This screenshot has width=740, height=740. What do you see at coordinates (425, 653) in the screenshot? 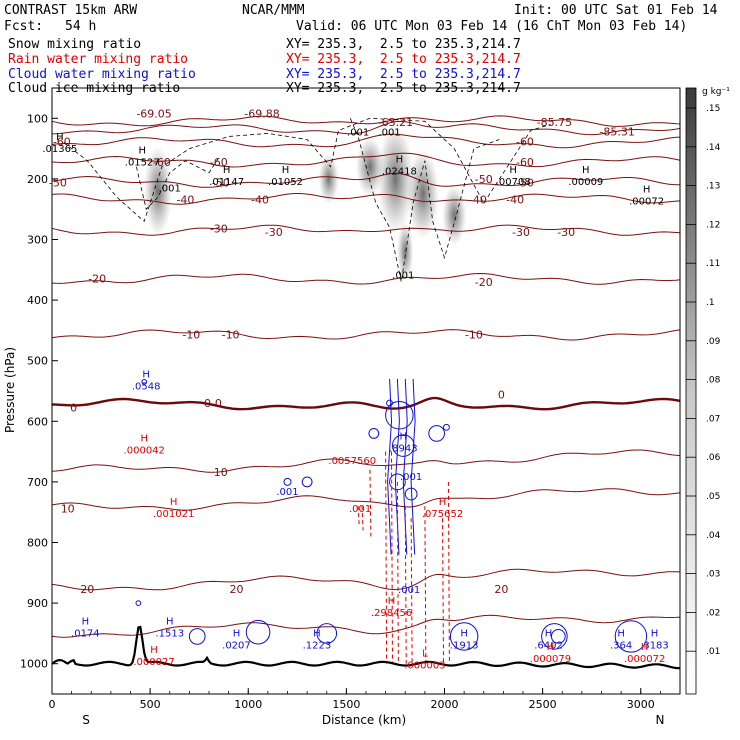
I see `extremum-marker-23: L` at bounding box center [425, 653].